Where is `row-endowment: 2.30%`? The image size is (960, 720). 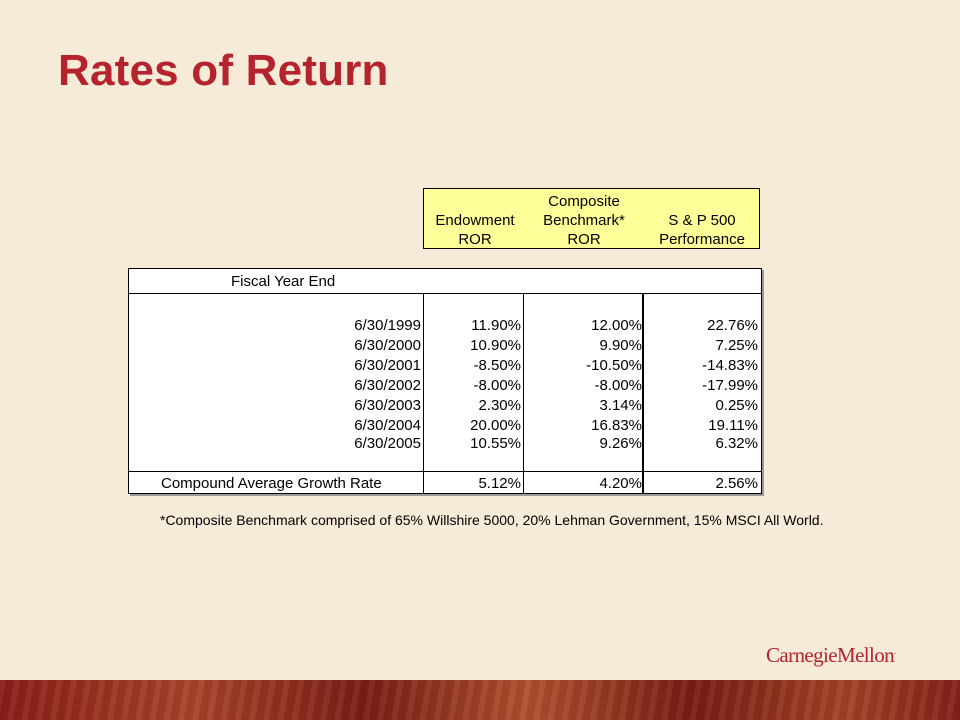
row-endowment: 2.30% is located at coordinates (499, 405).